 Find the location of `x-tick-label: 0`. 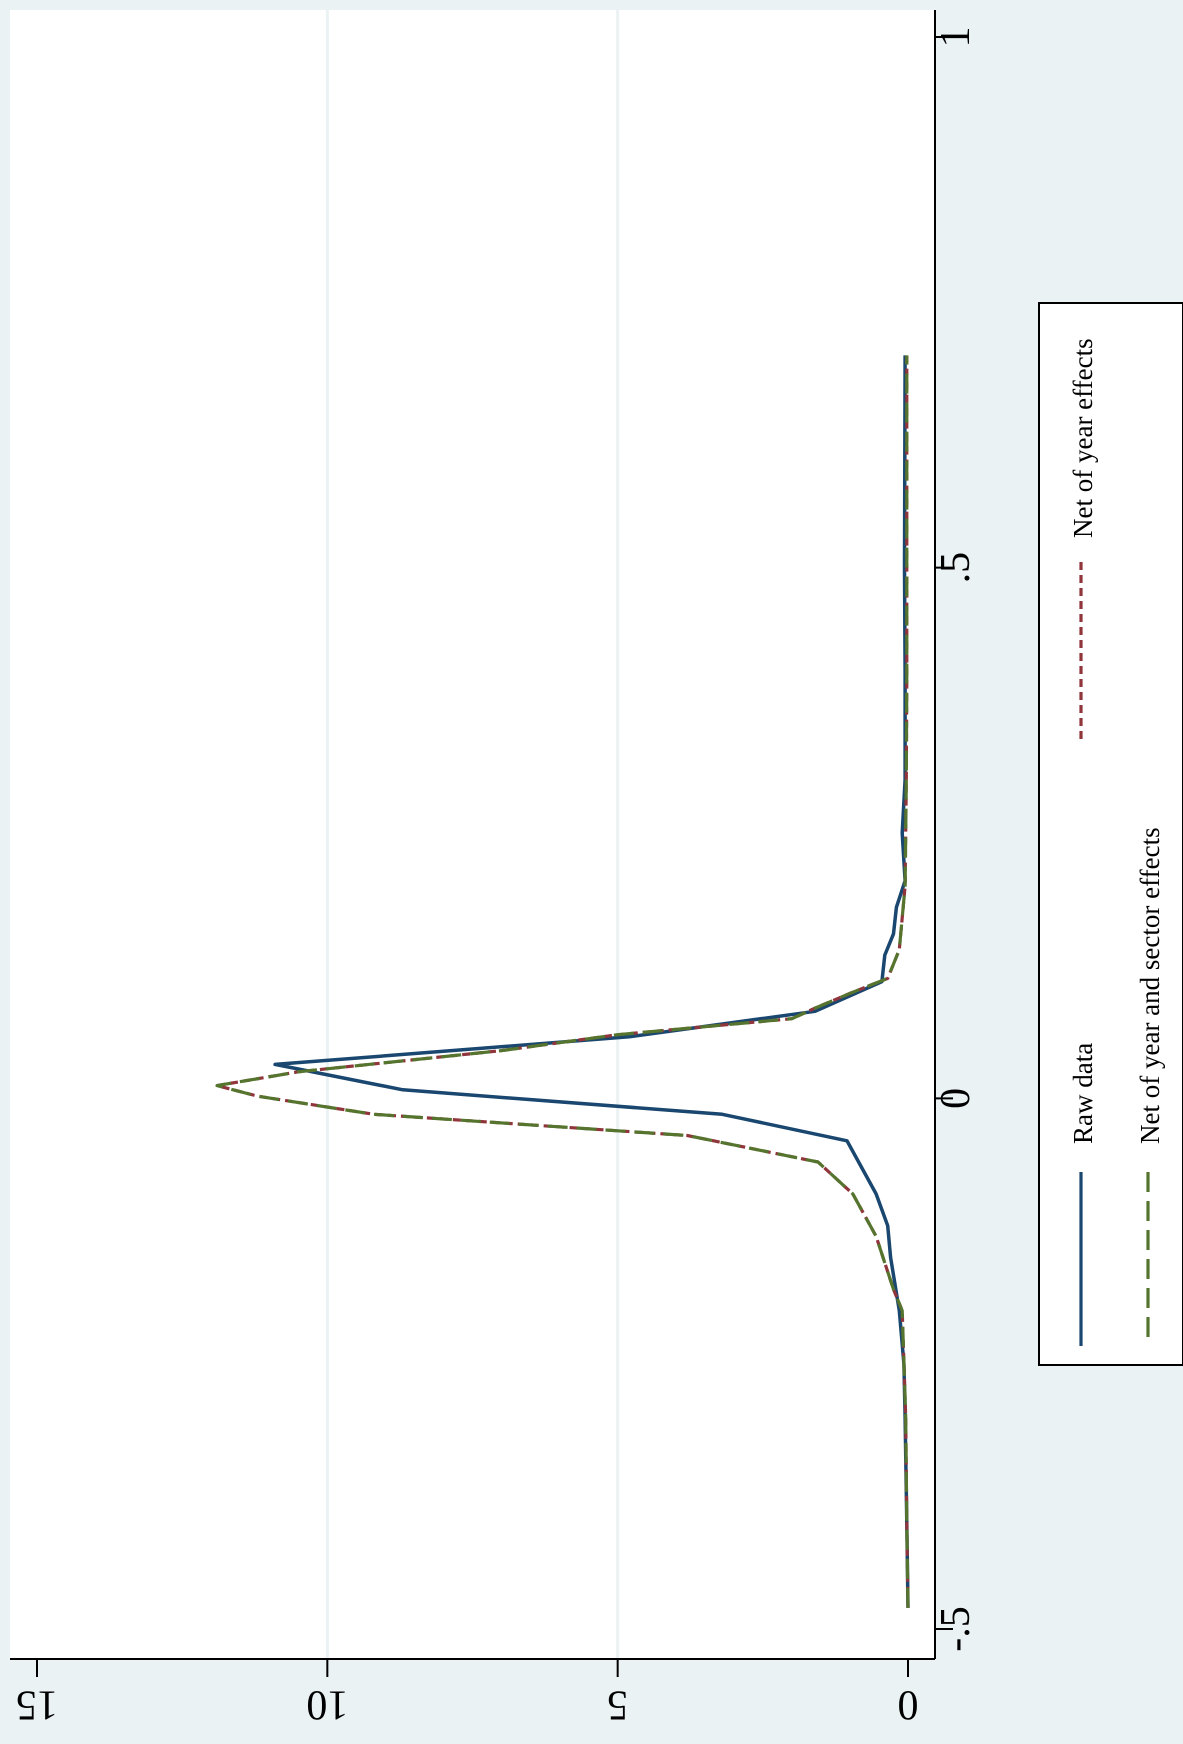

x-tick-label: 0 is located at coordinates (956, 1098).